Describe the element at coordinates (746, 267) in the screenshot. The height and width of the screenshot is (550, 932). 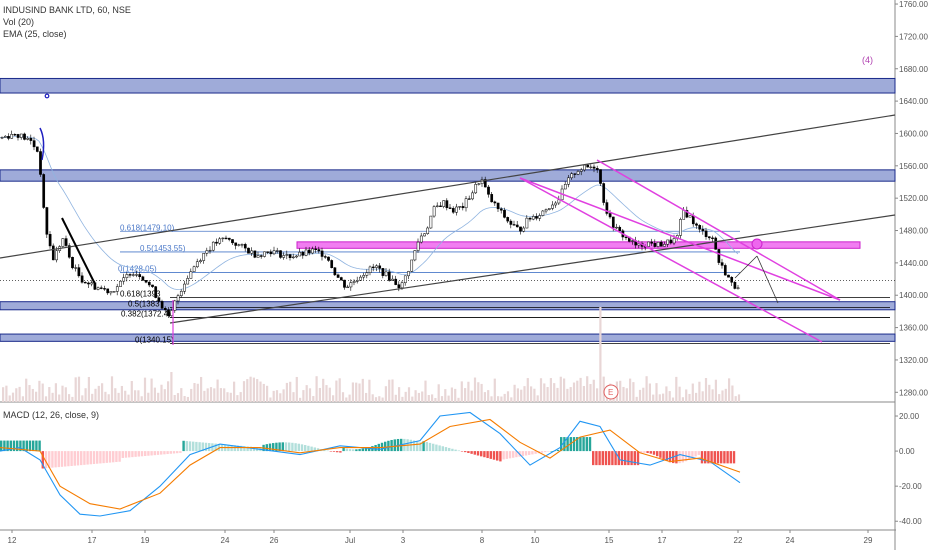
I see `projection-arrow-up` at that location.